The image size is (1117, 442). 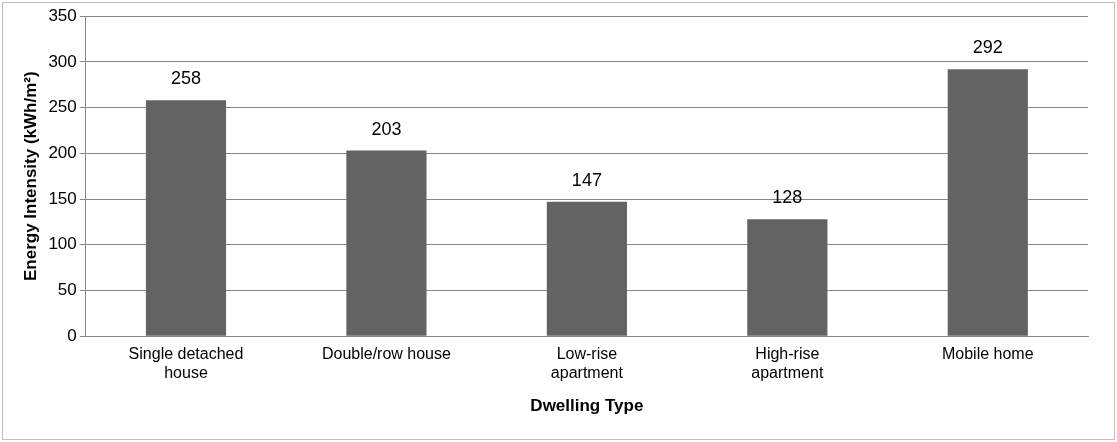 What do you see at coordinates (587, 406) in the screenshot?
I see `x-axis-title: Dwelling Type` at bounding box center [587, 406].